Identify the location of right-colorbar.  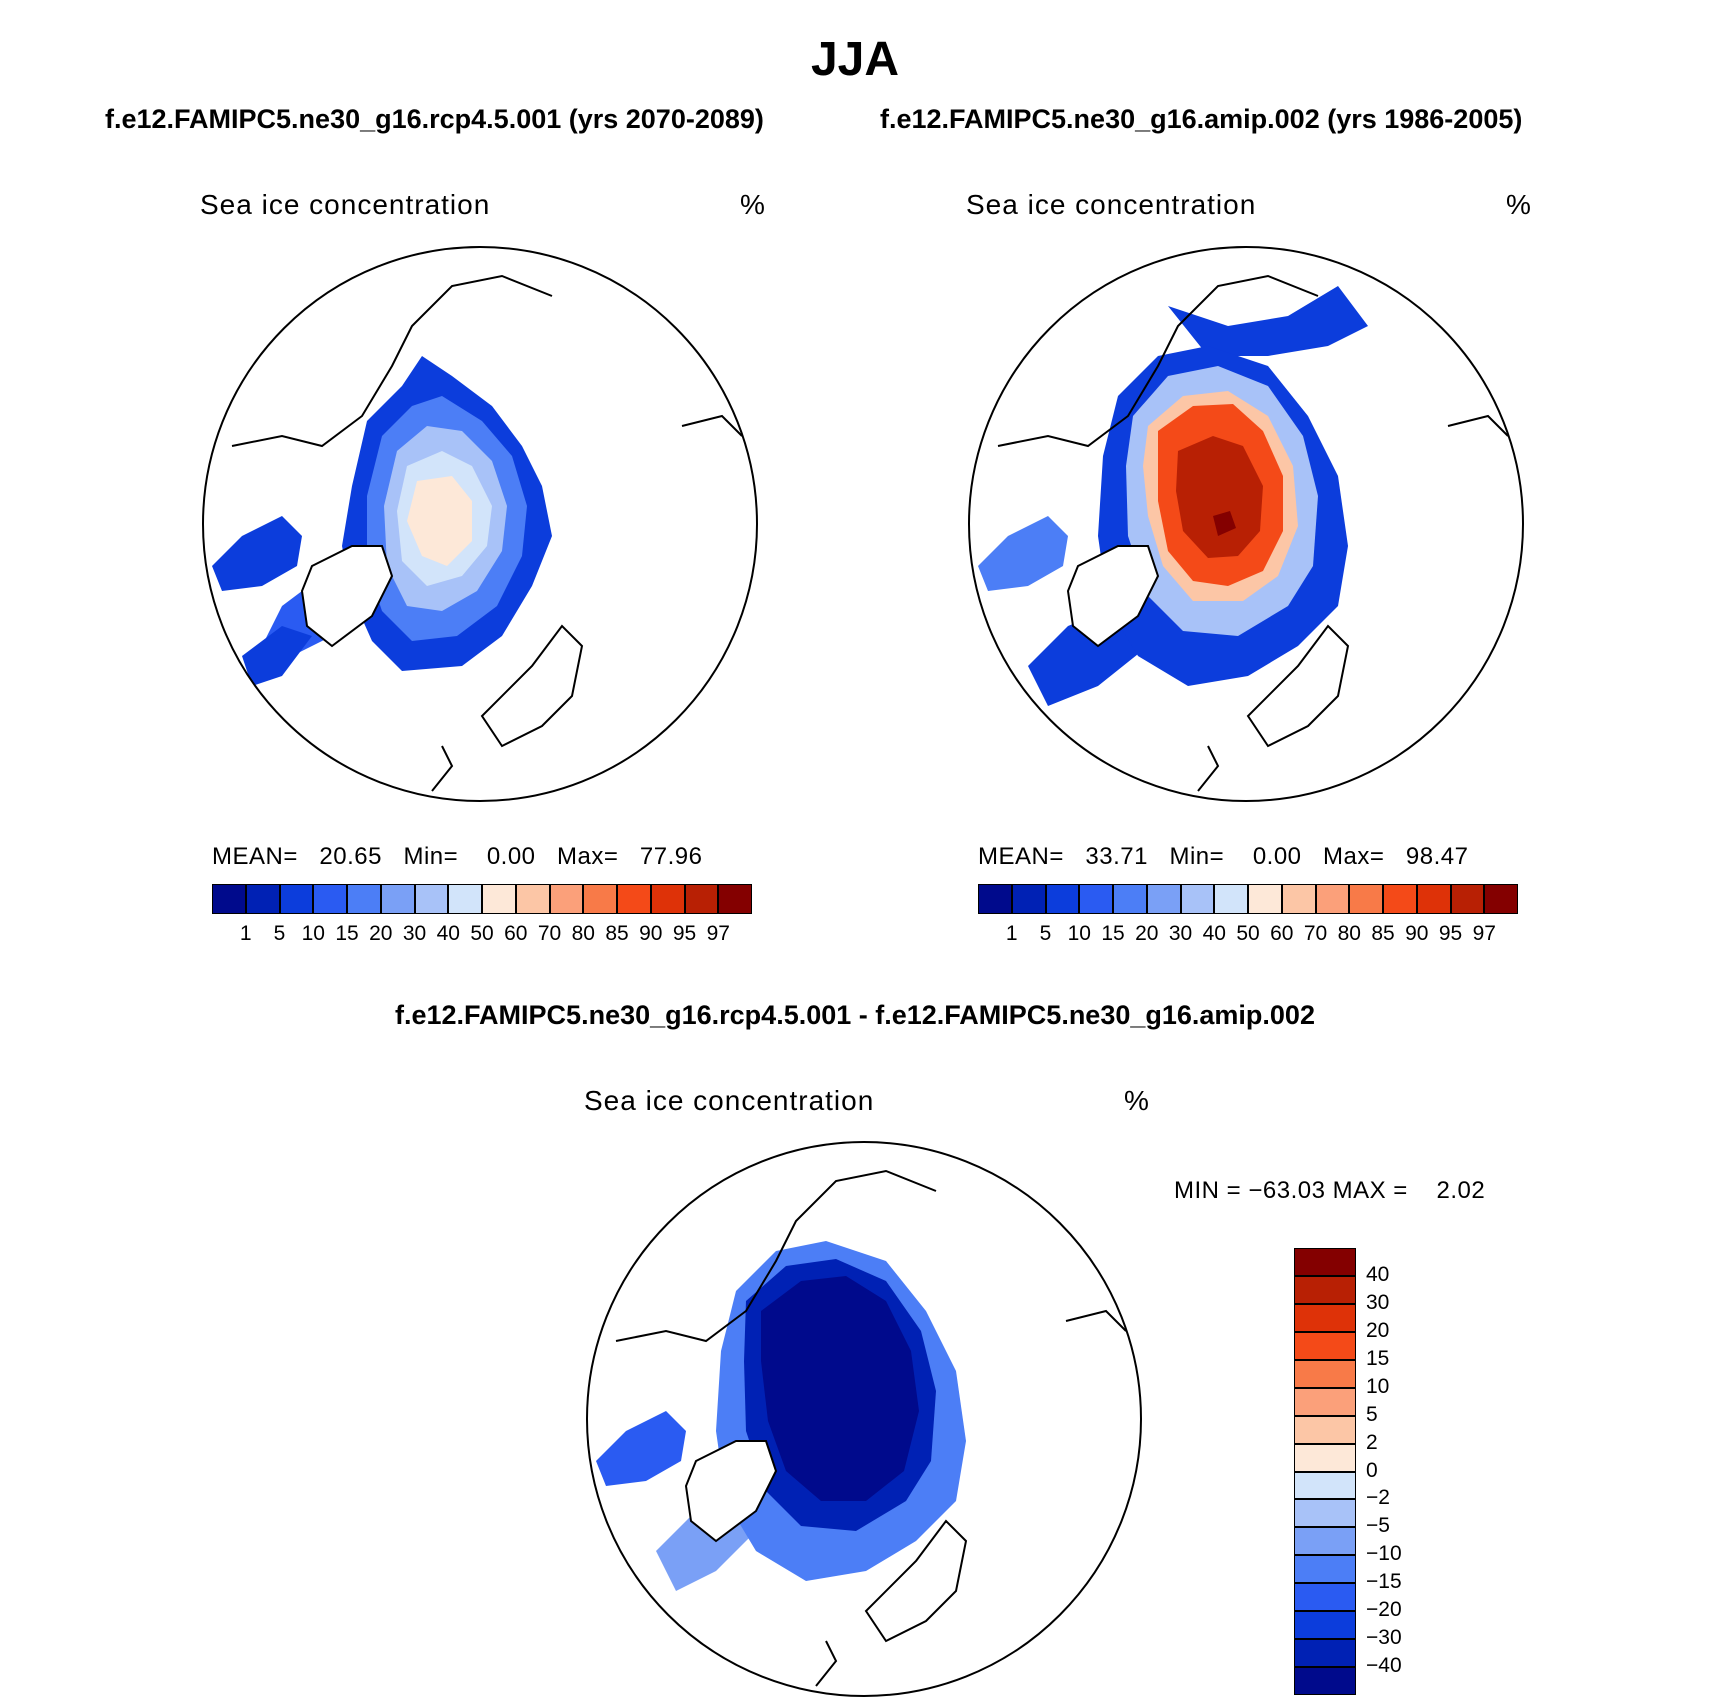
(1248, 899).